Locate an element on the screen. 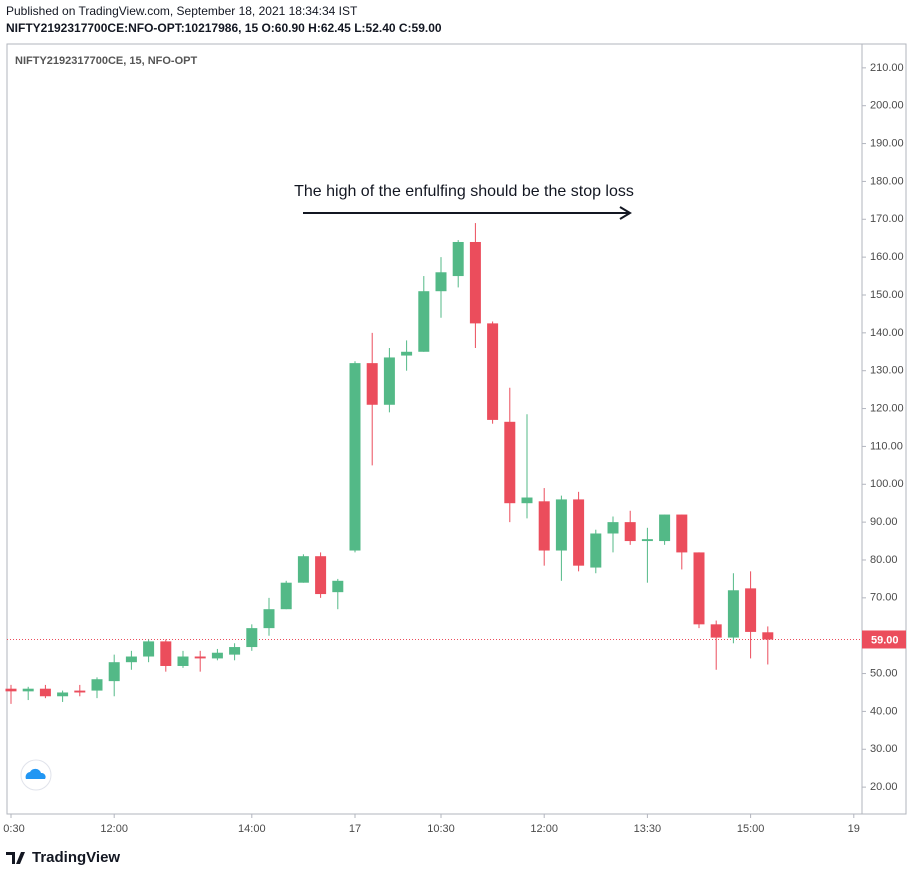 The width and height of the screenshot is (916, 877). y-tick-label: 40.00 is located at coordinates (884, 711).